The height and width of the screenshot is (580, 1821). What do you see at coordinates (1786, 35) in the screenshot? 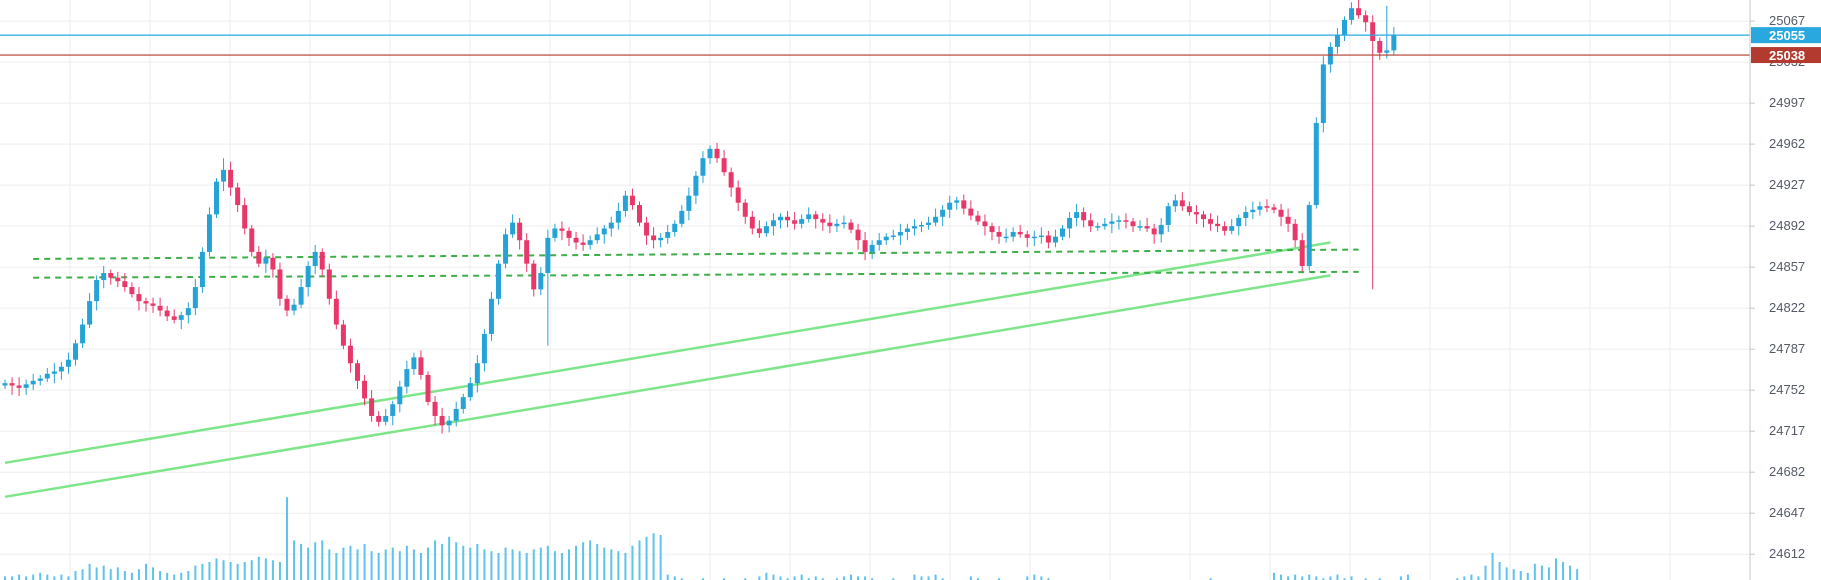
I see `price-badge-current` at bounding box center [1786, 35].